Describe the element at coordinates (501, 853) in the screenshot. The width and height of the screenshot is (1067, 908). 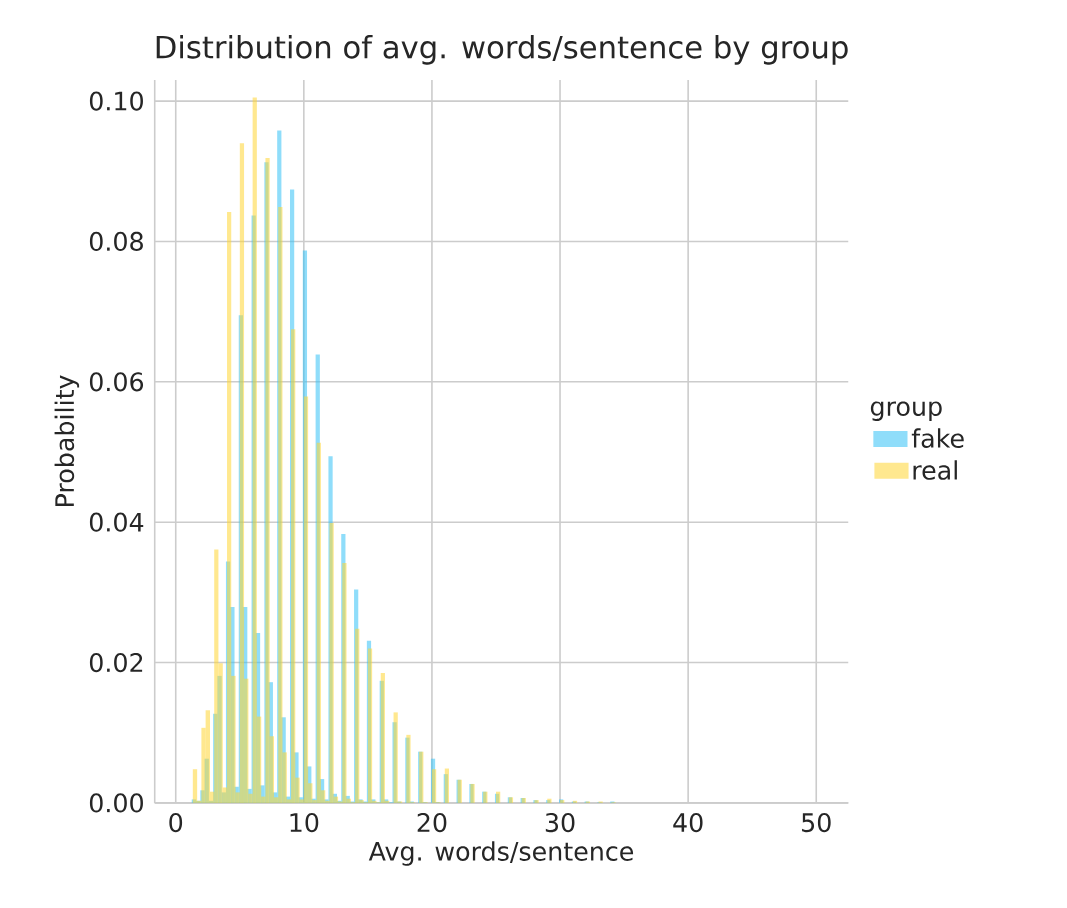
I see `x-axis-title: Avg. words/sentence` at that location.